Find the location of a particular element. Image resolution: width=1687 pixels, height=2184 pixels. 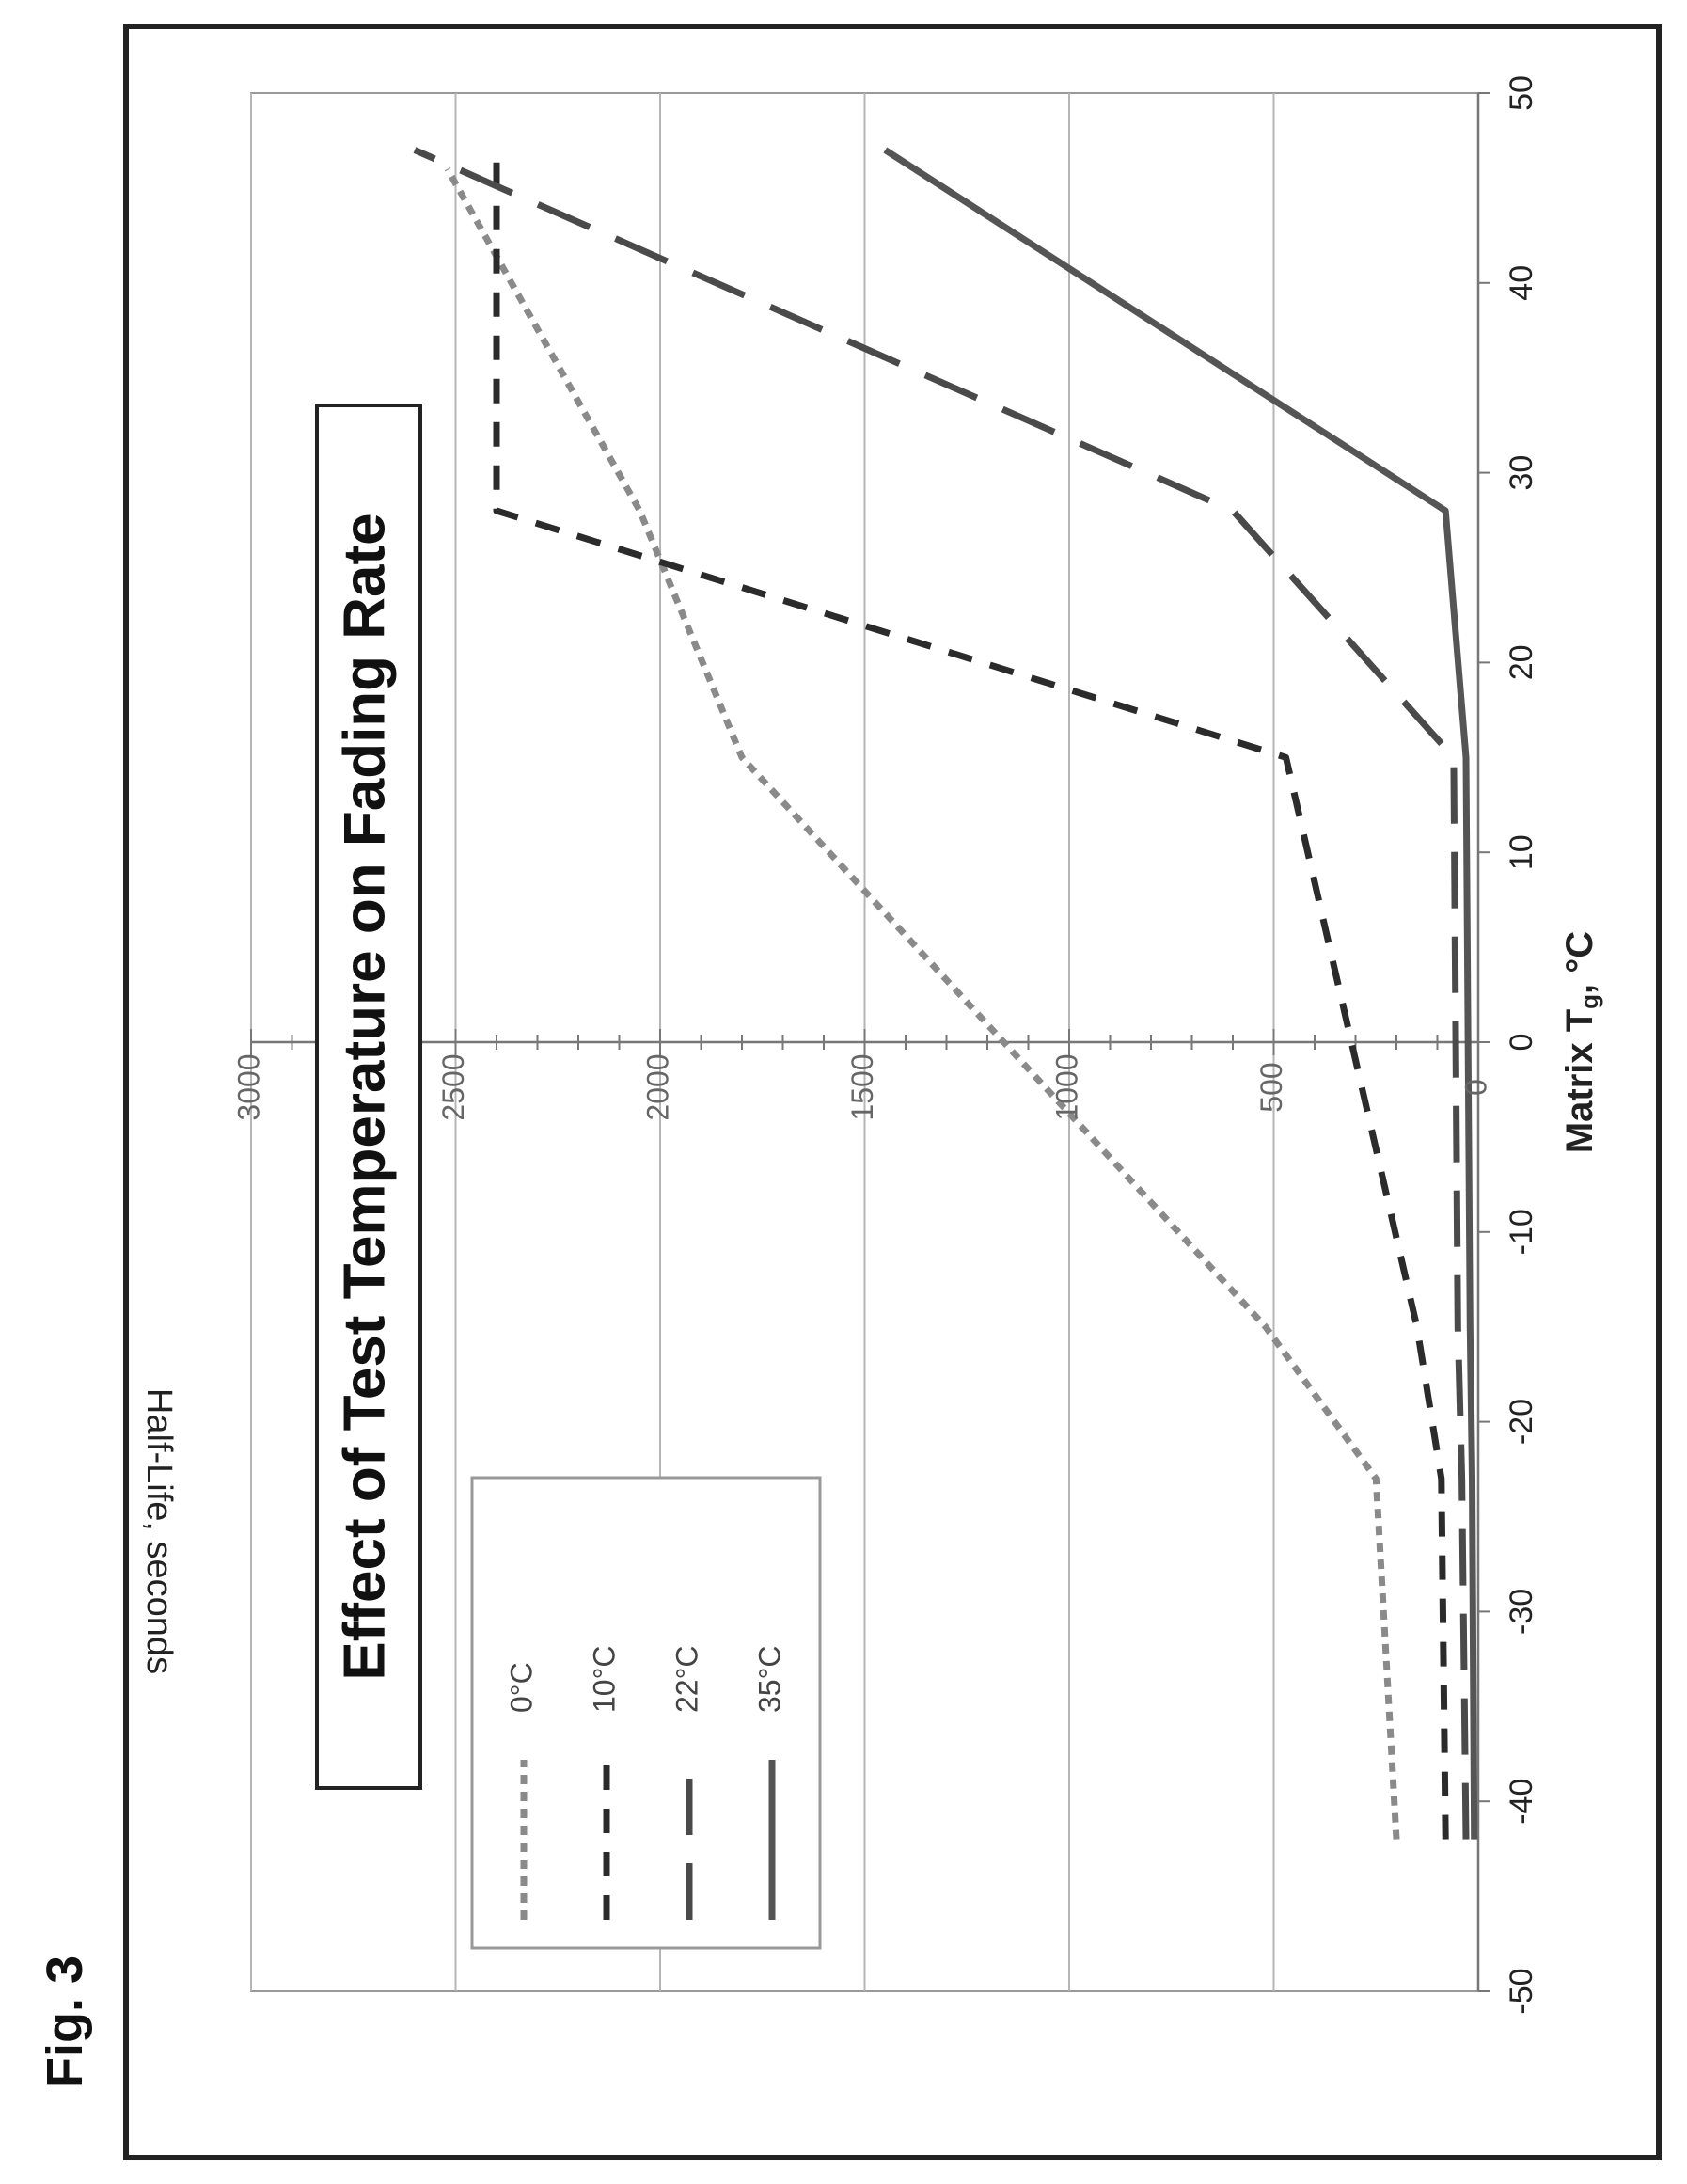

x-tick-label: 10 is located at coordinates (1521, 852).